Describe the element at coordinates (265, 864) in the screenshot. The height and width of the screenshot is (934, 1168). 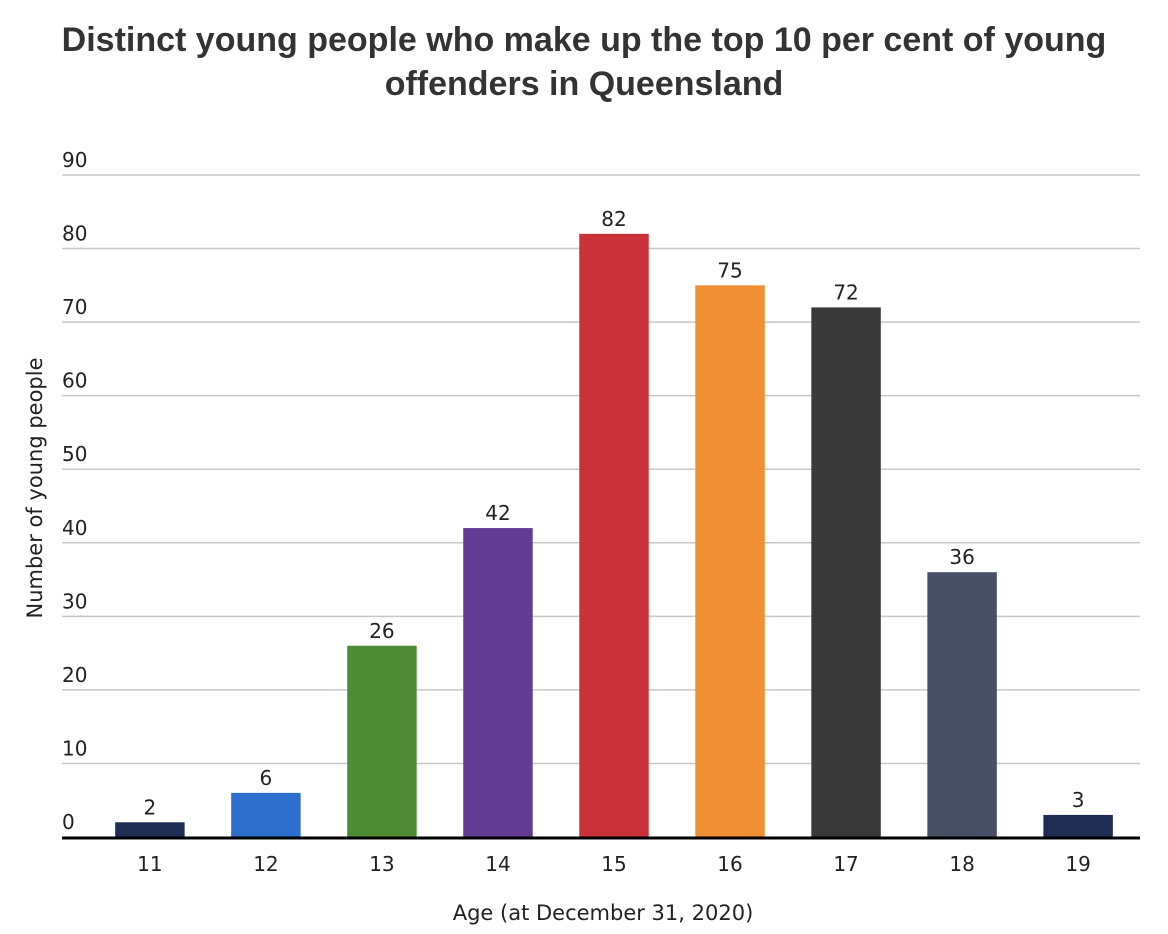
I see `x-tick-label: 12` at that location.